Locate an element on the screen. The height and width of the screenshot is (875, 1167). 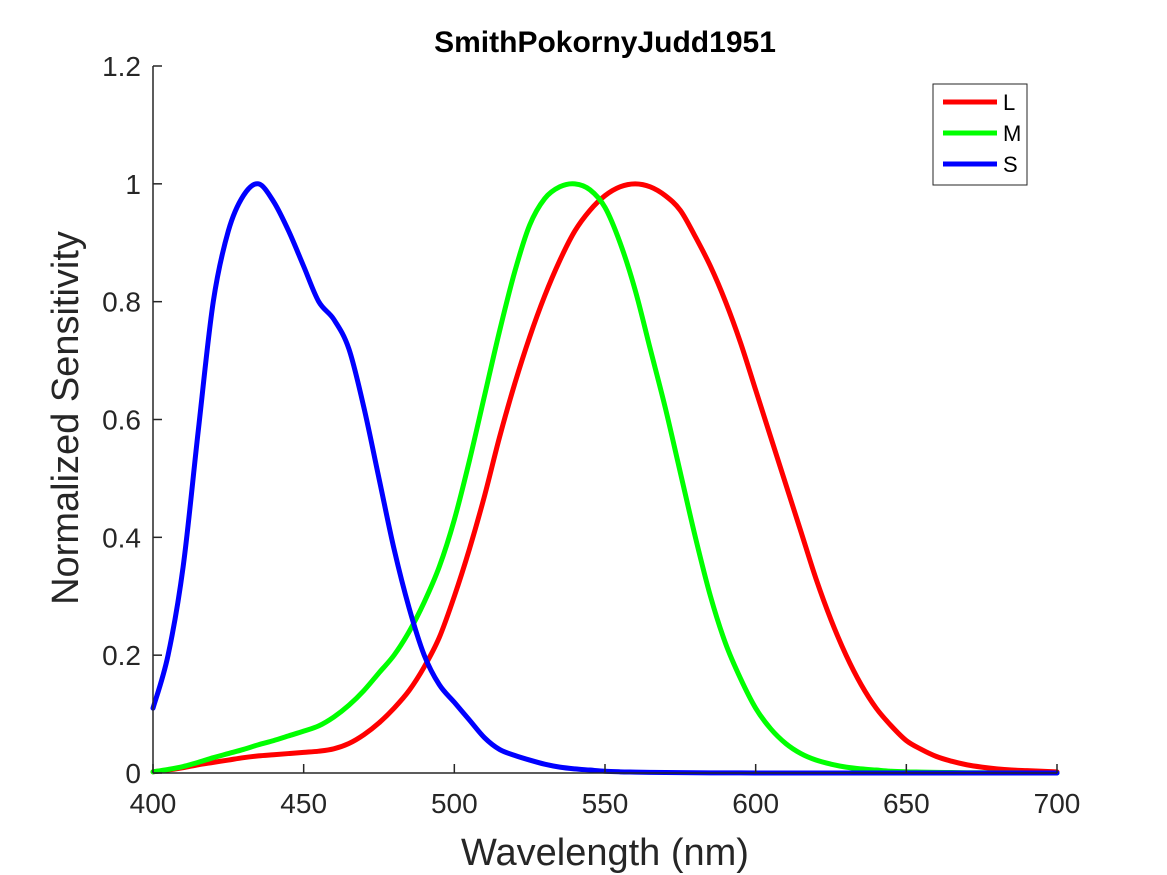
y-axis-ticks: 0 0.2 0.4 0.6 0.8 1 1.2 is located at coordinates (132, 420).